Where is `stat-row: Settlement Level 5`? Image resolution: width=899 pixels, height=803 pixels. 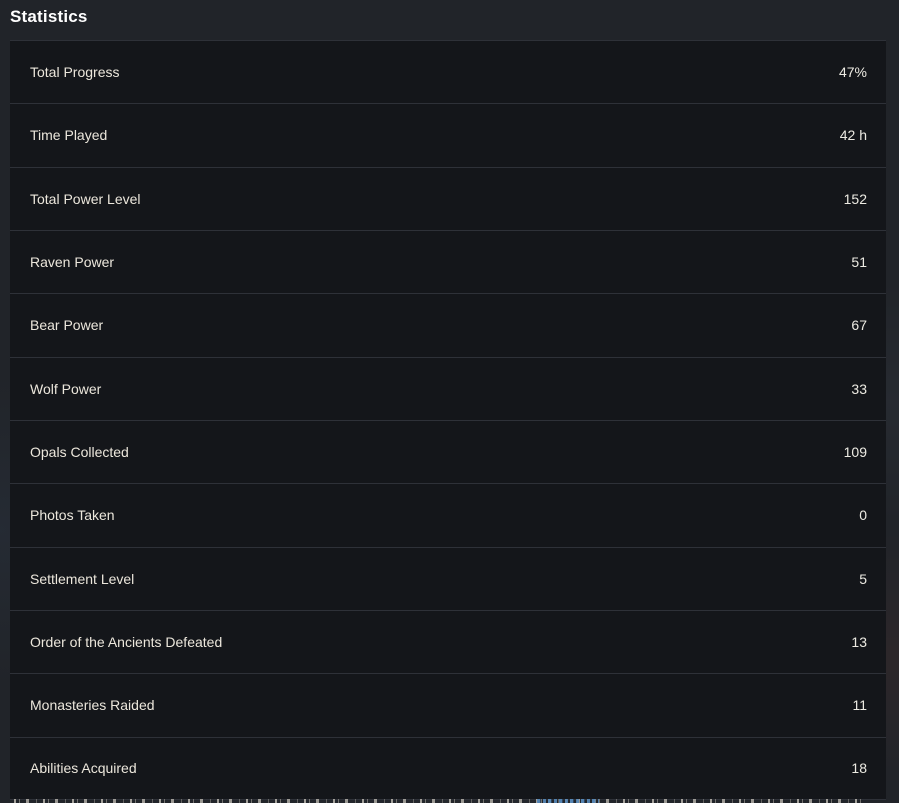
stat-row: Settlement Level 5 is located at coordinates (448, 578).